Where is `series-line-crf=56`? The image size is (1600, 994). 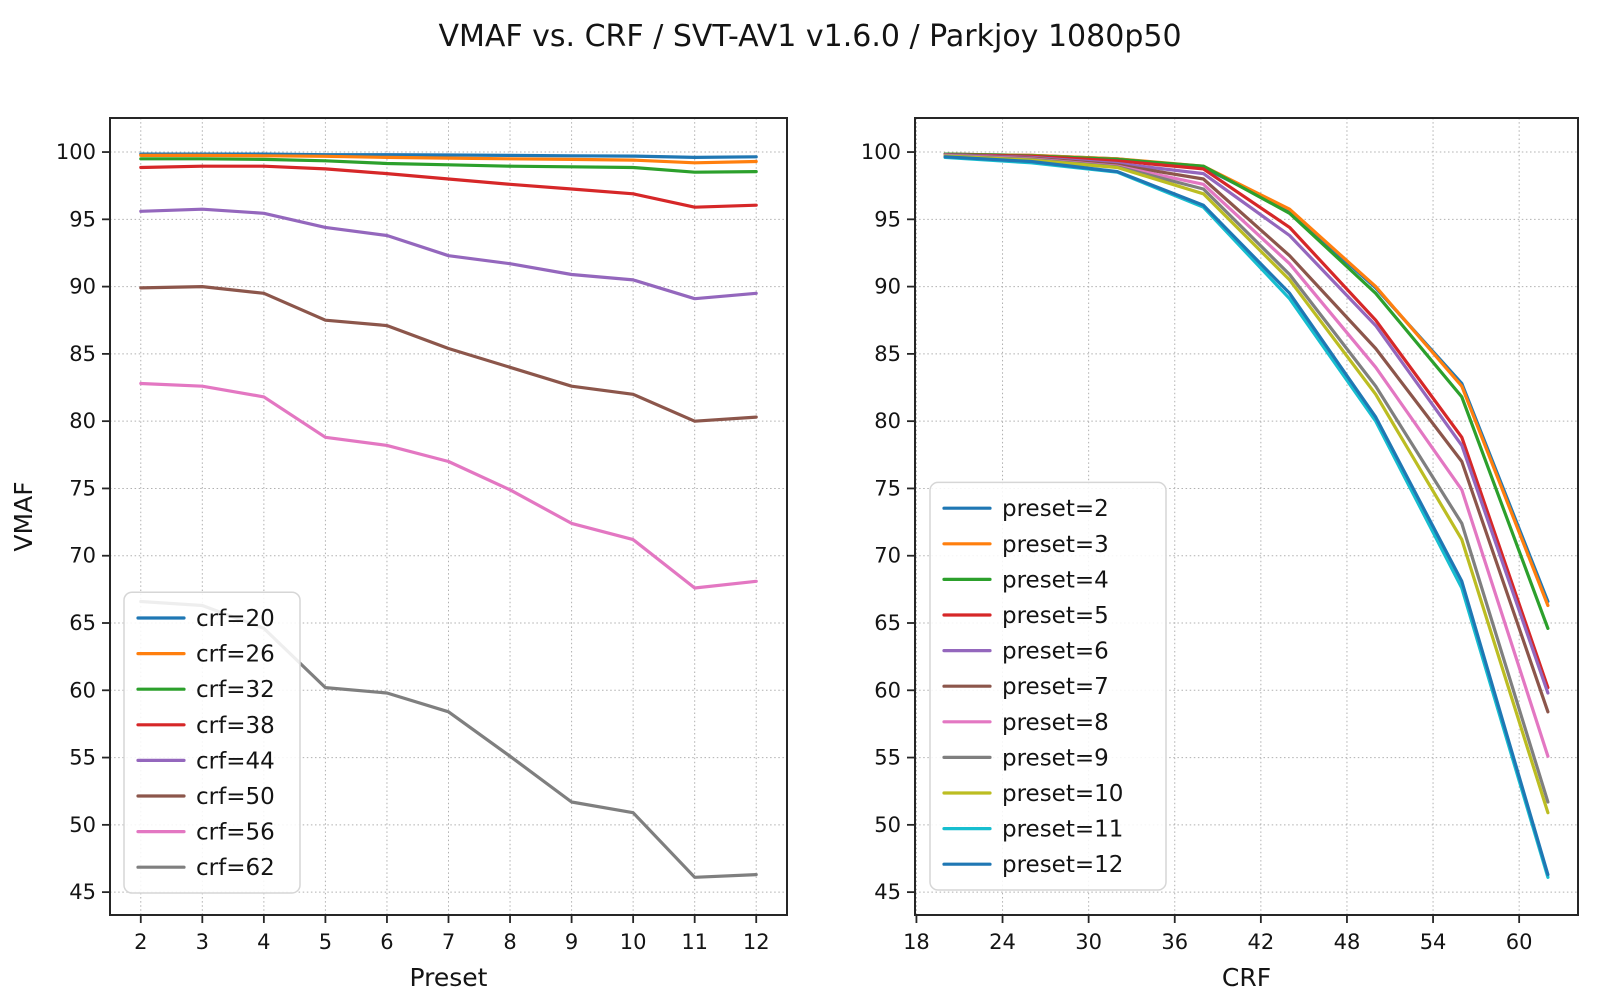
series-line-crf=56 is located at coordinates (448, 485).